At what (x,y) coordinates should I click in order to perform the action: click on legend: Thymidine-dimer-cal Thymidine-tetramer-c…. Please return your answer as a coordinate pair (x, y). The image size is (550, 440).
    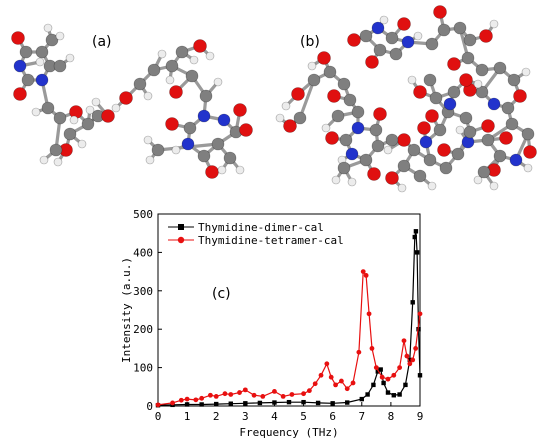
    Looking at the image, I should click on (256, 234).